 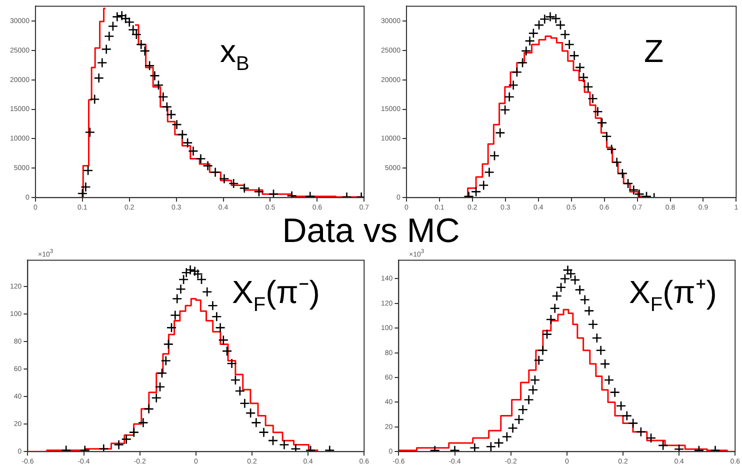 I want to click on text: x$_{B}$, so click(x=235, y=54).